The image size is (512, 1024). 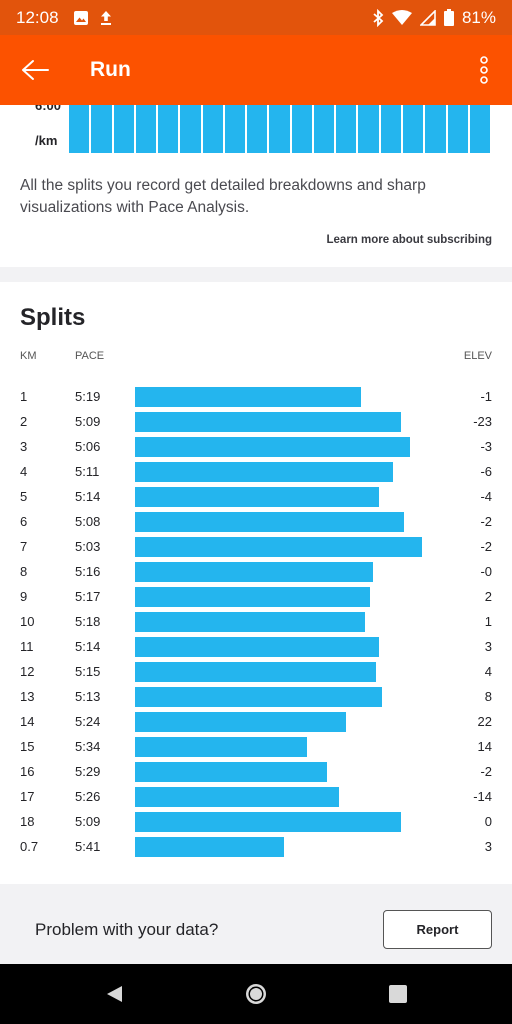 What do you see at coordinates (27, 671) in the screenshot?
I see `split-km: 12` at bounding box center [27, 671].